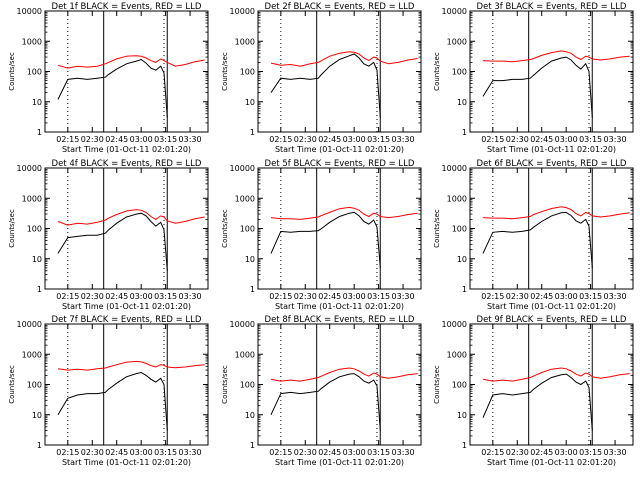  Describe the element at coordinates (340, 164) in the screenshot. I see `panel-title: Det 5f BLACK = Events, RED = LLD` at that location.